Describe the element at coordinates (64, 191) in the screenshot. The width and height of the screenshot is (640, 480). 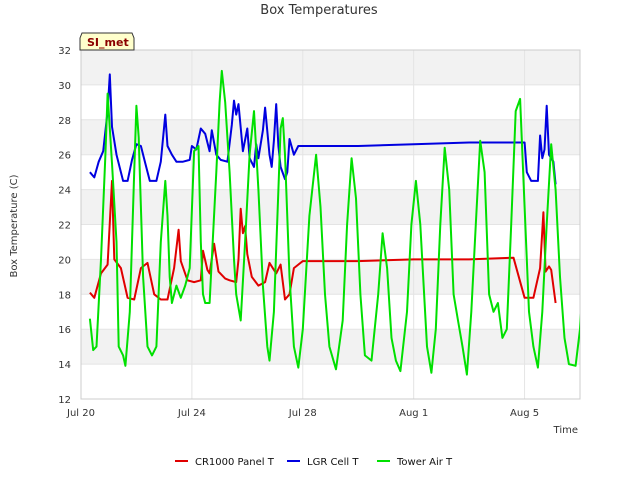
I see `y-tick-label: 24` at that location.